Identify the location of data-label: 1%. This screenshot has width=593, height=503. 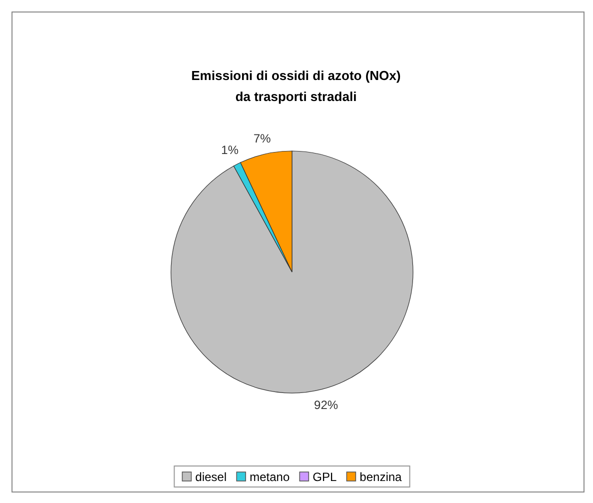
(230, 150).